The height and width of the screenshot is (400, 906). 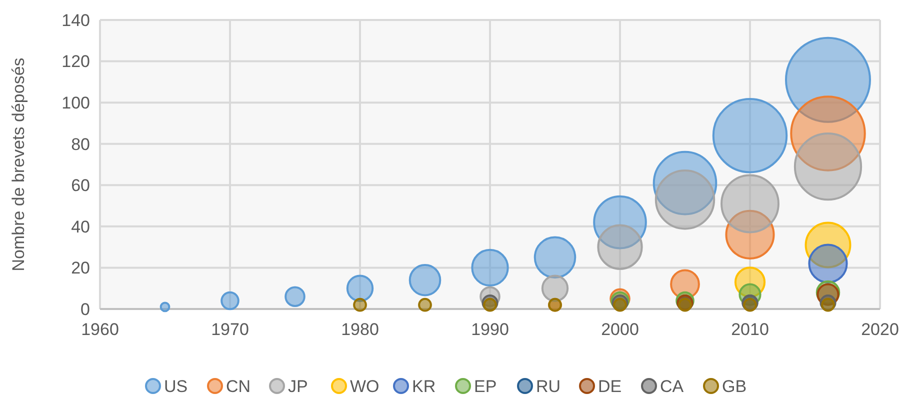 I want to click on y-tick-label: 80, so click(x=80, y=144).